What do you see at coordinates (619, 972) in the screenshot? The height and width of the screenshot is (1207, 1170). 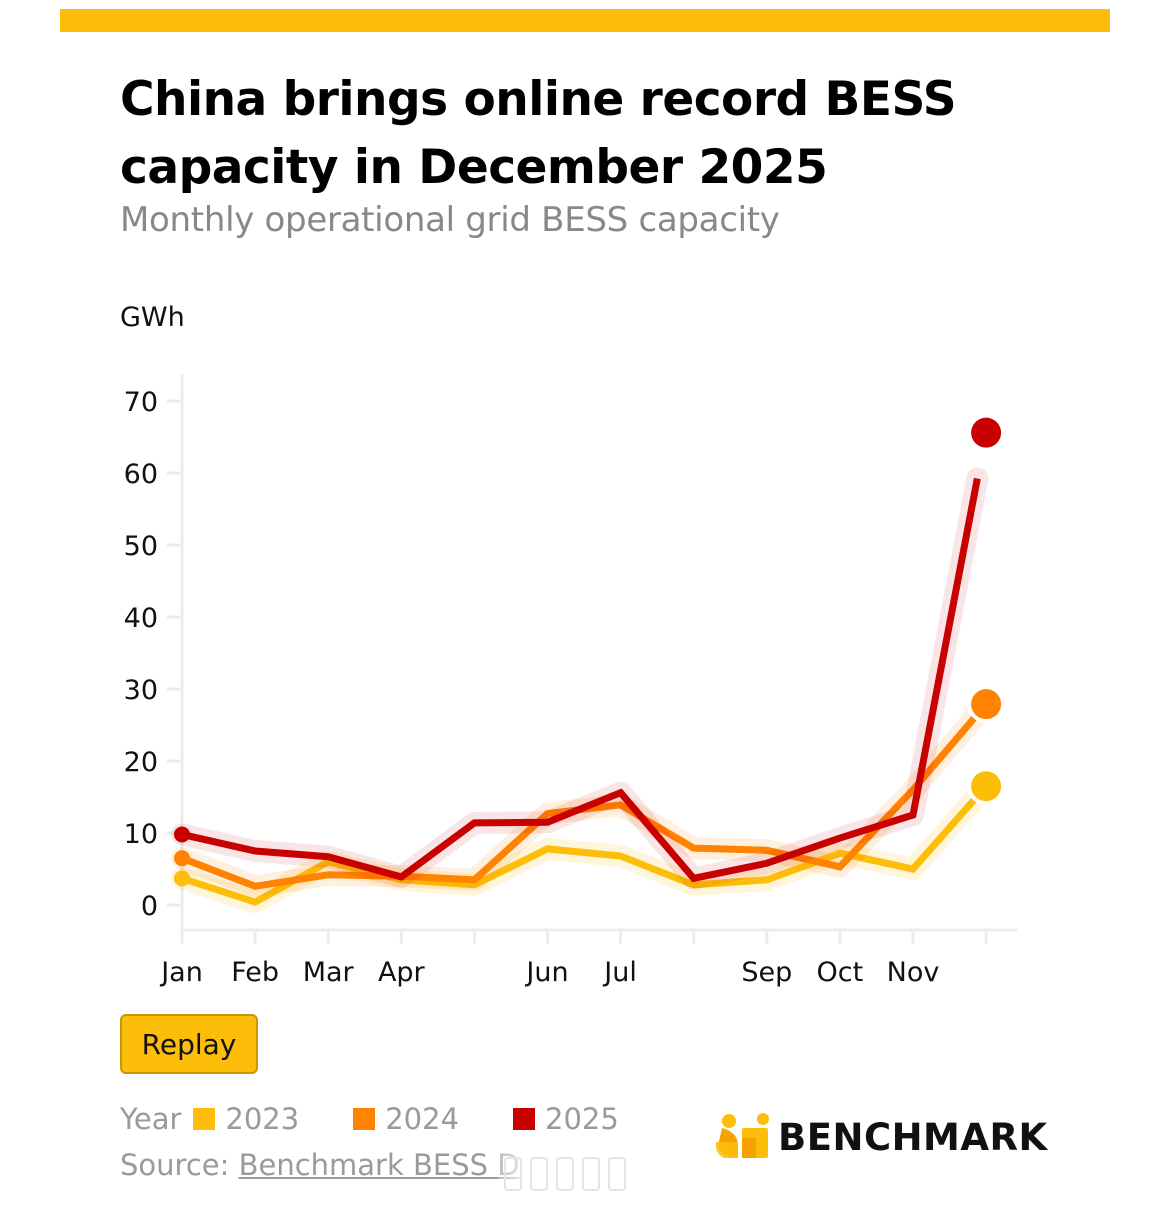 I see `x-tick-label: Jul` at bounding box center [619, 972].